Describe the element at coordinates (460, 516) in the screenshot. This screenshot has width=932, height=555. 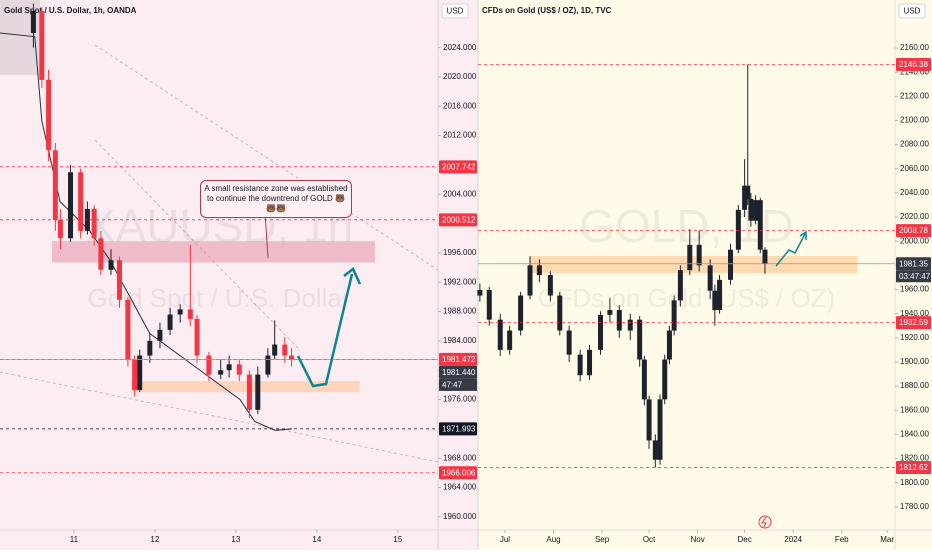
I see `y-tick-label: 1960.000` at that location.